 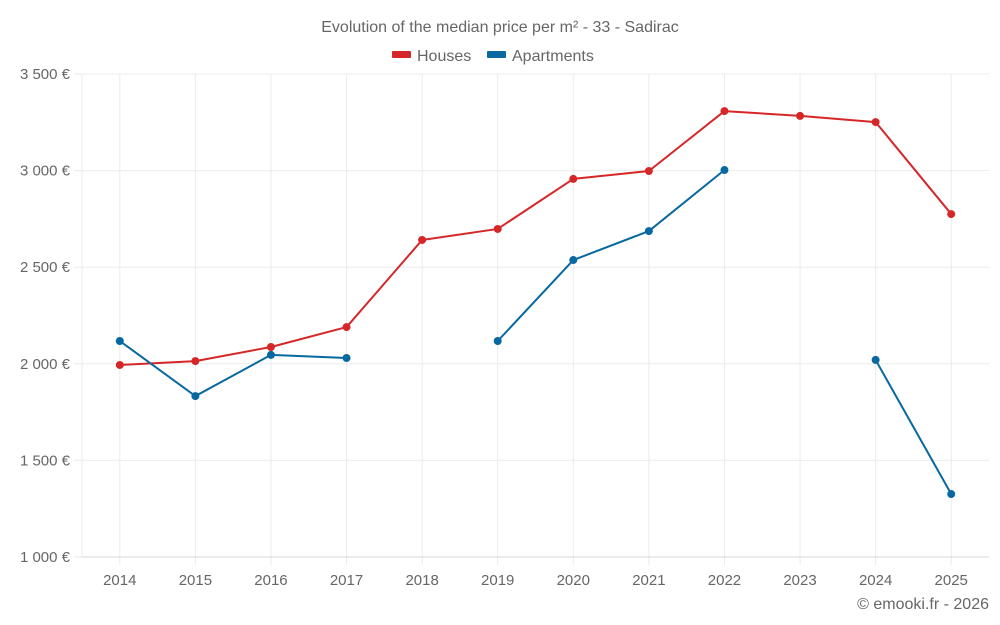 I want to click on legend-swatch-apartments, so click(x=496, y=54).